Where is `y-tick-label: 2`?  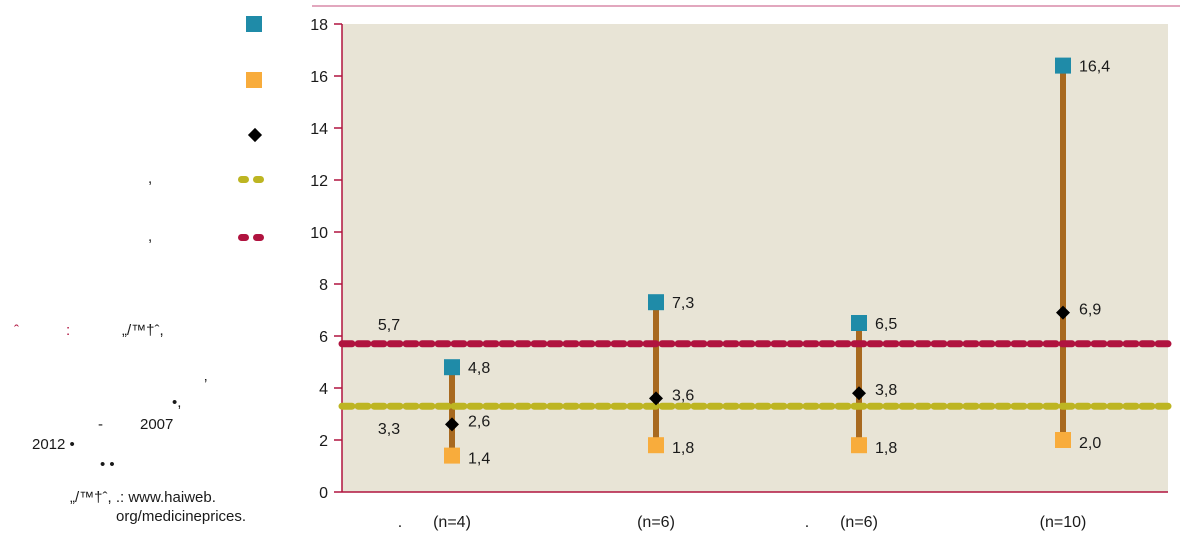
y-tick-label: 2 is located at coordinates (323, 441).